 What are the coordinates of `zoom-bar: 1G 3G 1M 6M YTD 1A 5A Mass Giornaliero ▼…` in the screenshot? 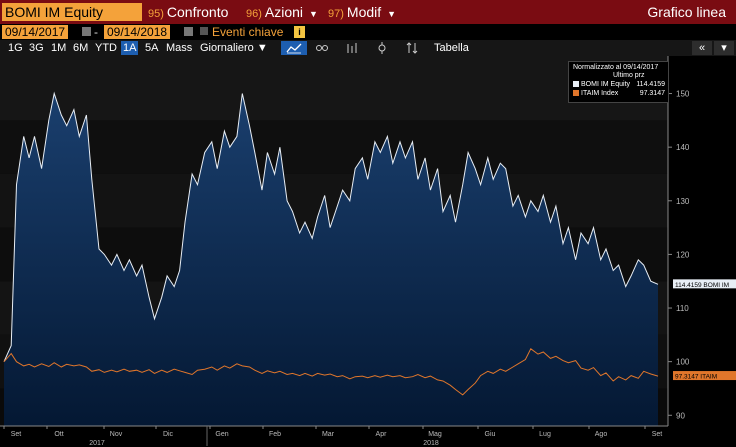 It's located at (368, 48).